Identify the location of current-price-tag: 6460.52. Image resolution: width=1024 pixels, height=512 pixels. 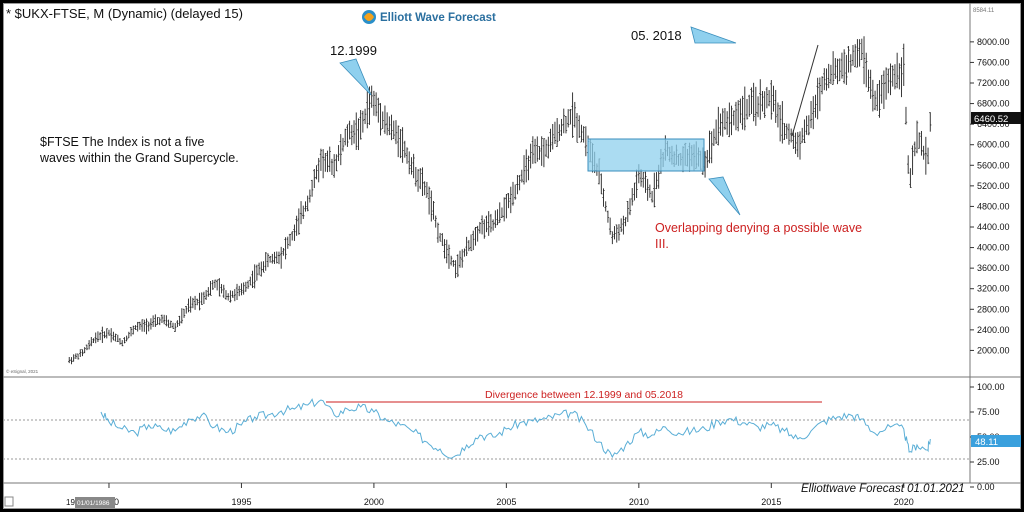
(996, 118).